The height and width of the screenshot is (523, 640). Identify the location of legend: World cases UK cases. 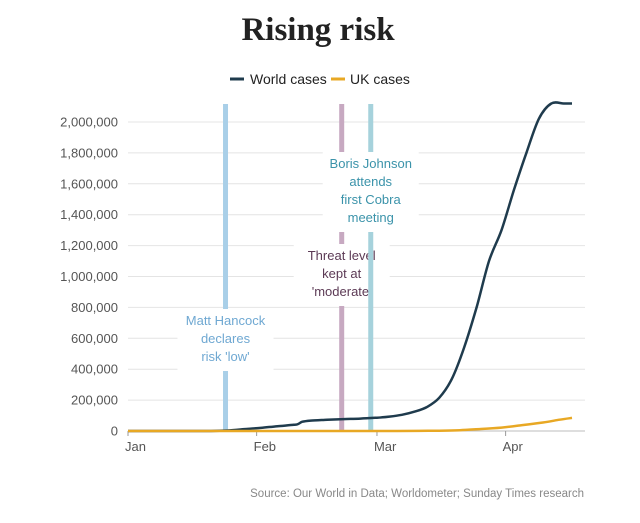
(320, 79).